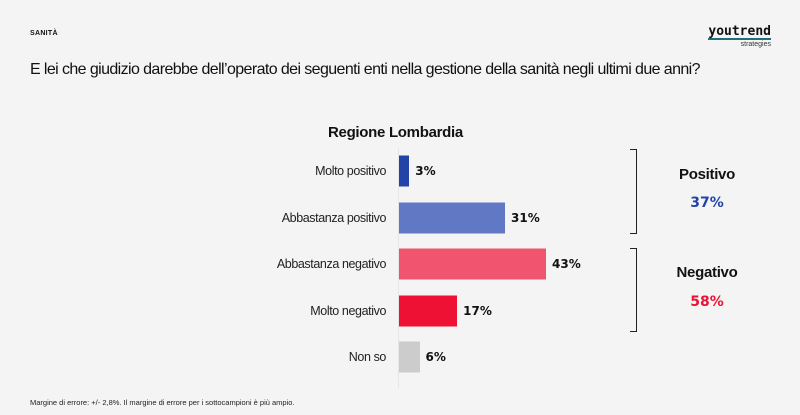 Image resolution: width=800 pixels, height=415 pixels. I want to click on section-label: SANITÀ, so click(44, 33).